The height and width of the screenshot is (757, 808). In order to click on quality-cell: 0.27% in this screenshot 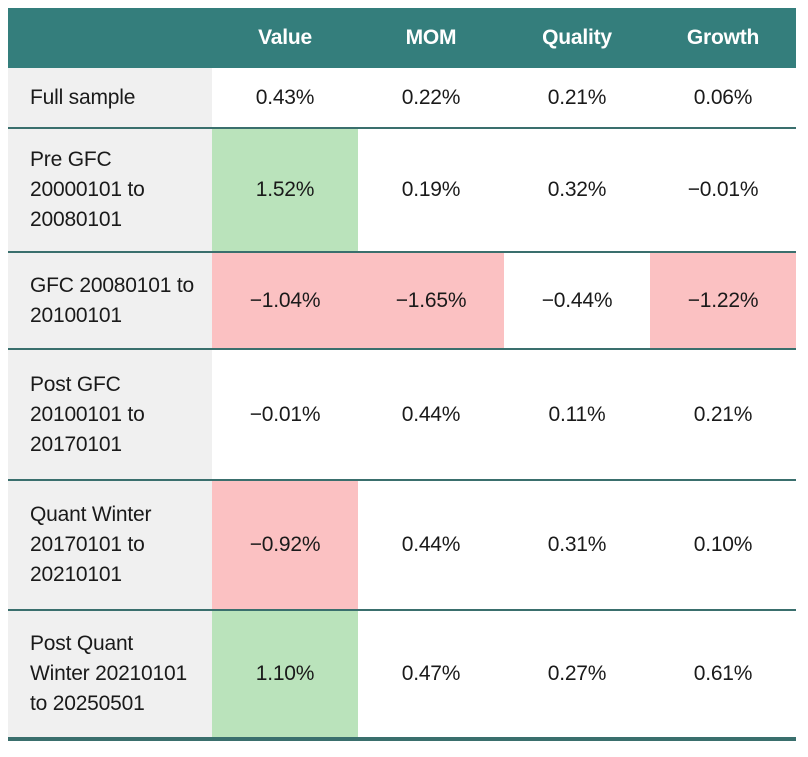, I will do `click(577, 674)`.